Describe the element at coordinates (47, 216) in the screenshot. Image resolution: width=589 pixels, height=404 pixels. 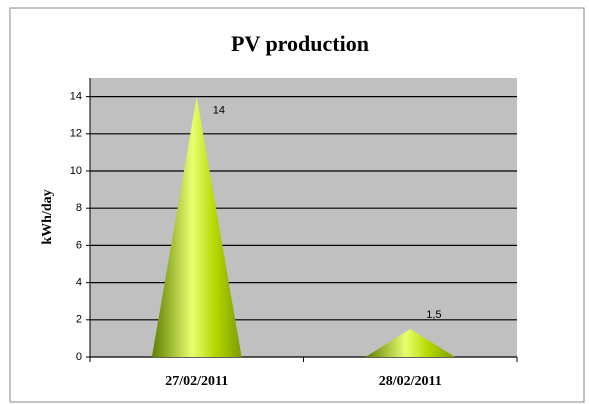
I see `y-axis-label: kWh/day` at that location.